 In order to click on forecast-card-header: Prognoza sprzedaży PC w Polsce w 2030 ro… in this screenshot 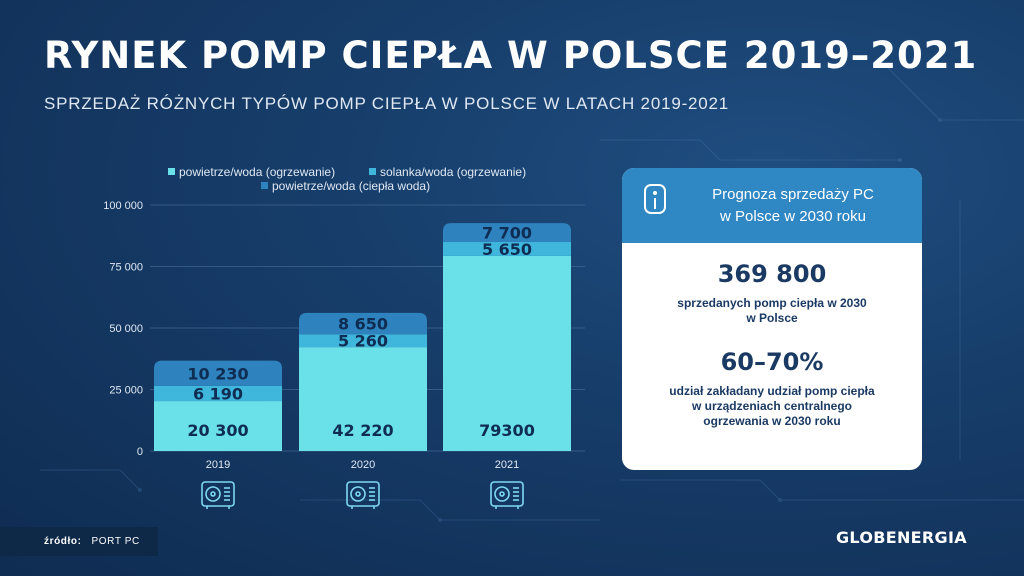, I will do `click(772, 205)`.